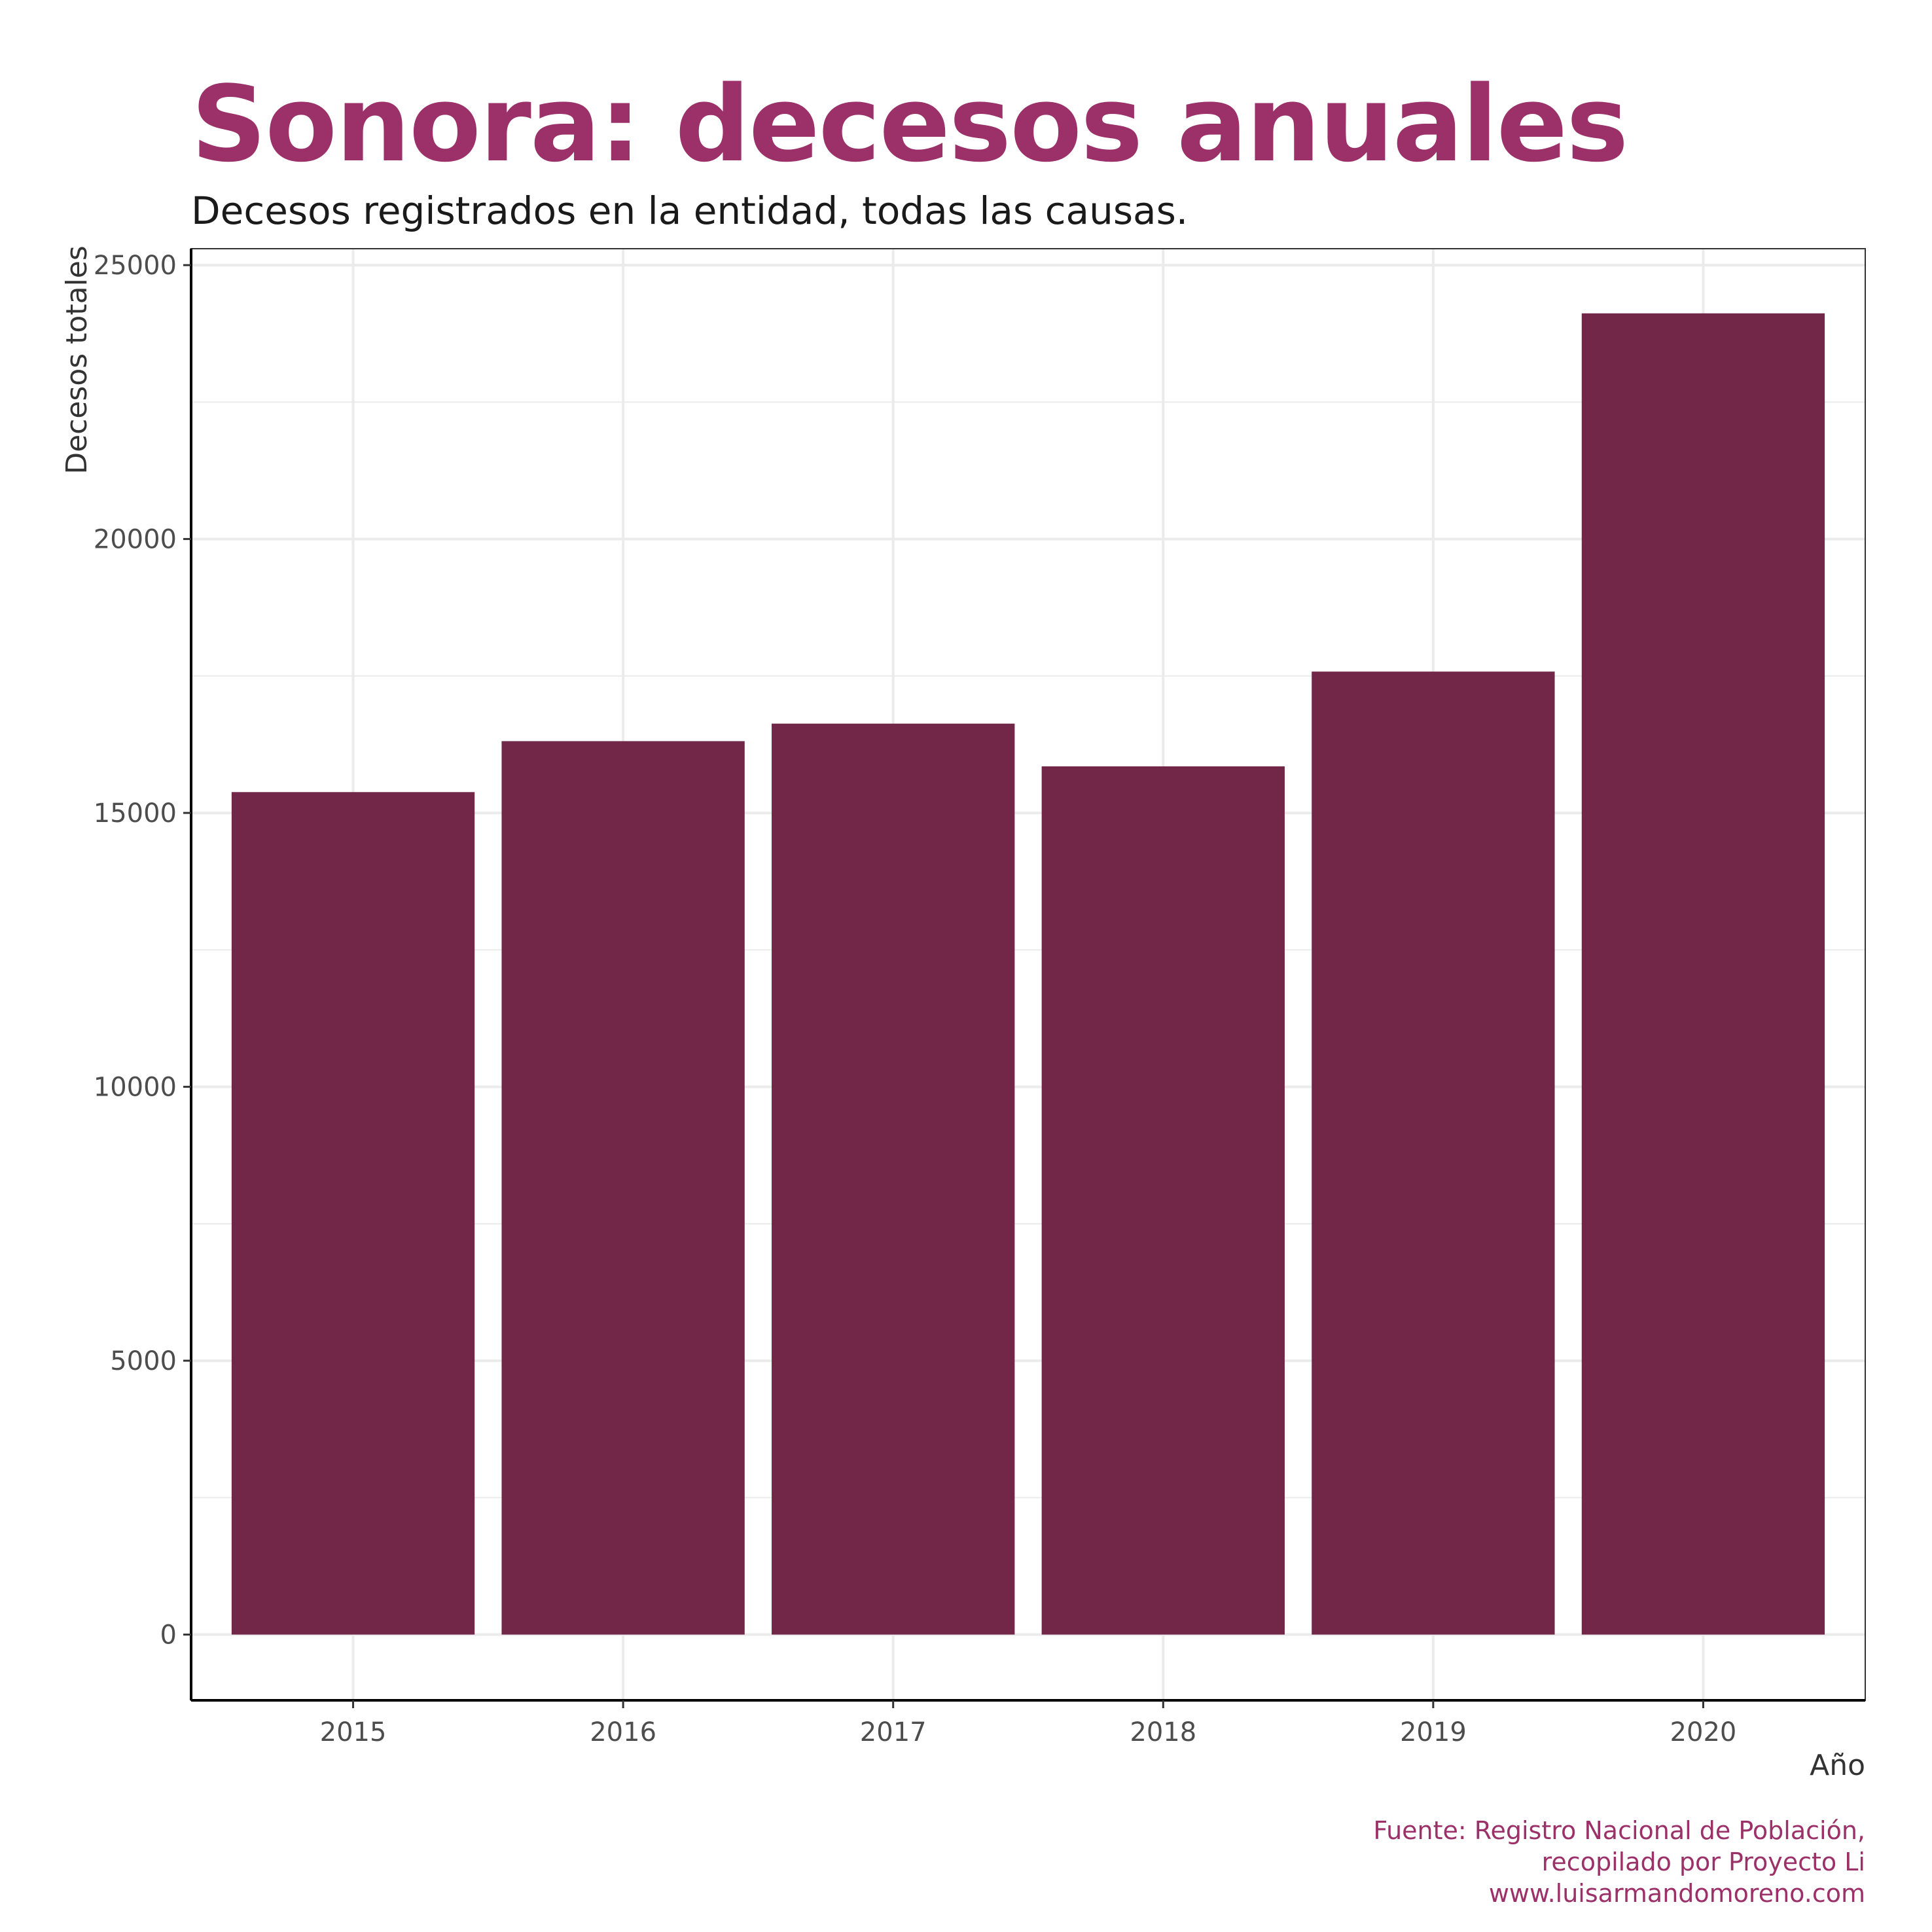 The width and height of the screenshot is (1932, 1932). I want to click on y-tick-label: 10000, so click(135, 1088).